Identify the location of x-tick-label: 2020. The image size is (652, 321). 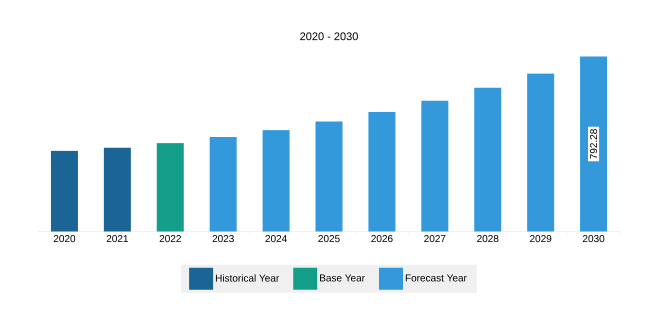
(65, 238).